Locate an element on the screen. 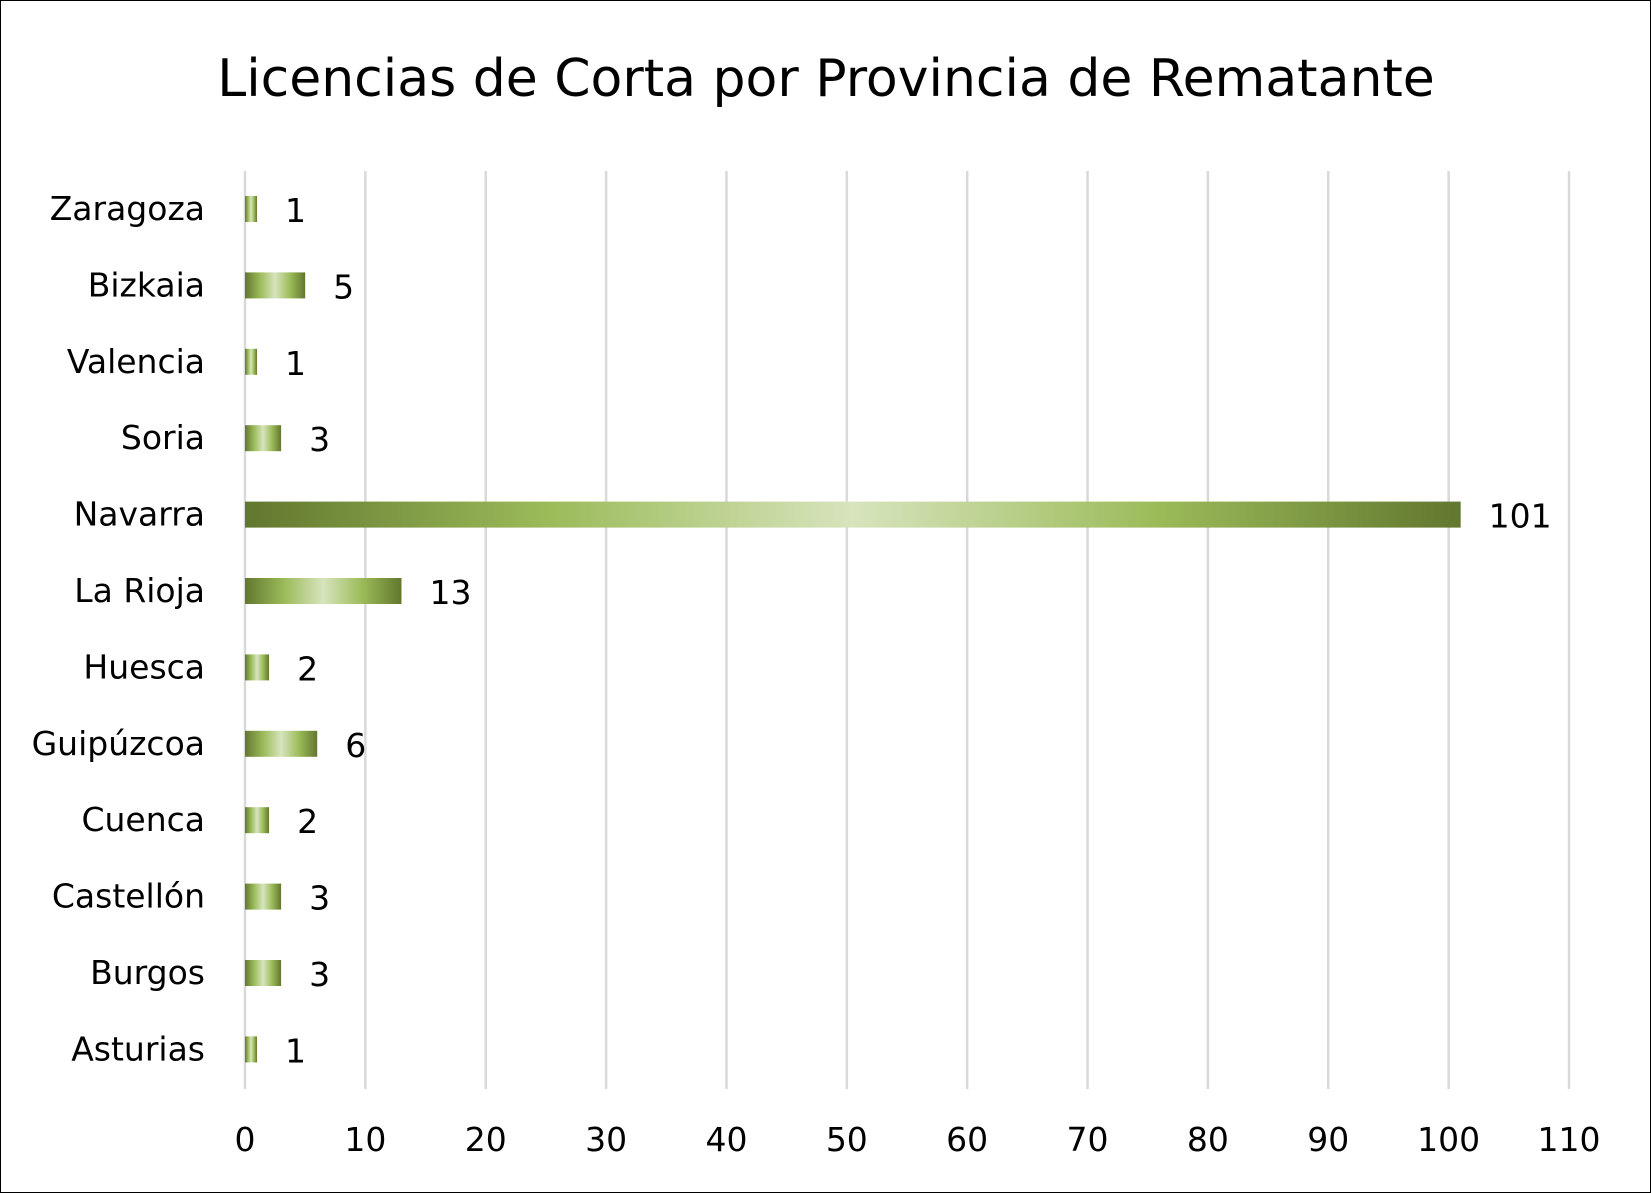 The height and width of the screenshot is (1194, 1651). x-tick-label: 10 is located at coordinates (365, 1139).